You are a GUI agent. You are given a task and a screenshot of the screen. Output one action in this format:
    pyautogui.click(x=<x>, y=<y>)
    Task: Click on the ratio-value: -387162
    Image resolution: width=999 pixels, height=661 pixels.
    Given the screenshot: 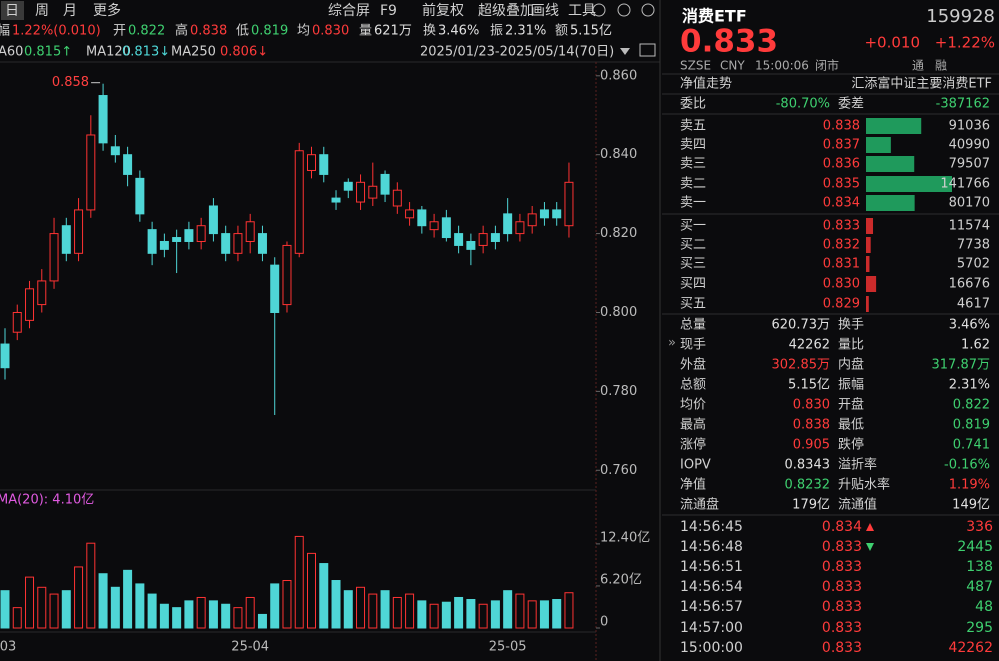 What is the action you would take?
    pyautogui.click(x=963, y=104)
    